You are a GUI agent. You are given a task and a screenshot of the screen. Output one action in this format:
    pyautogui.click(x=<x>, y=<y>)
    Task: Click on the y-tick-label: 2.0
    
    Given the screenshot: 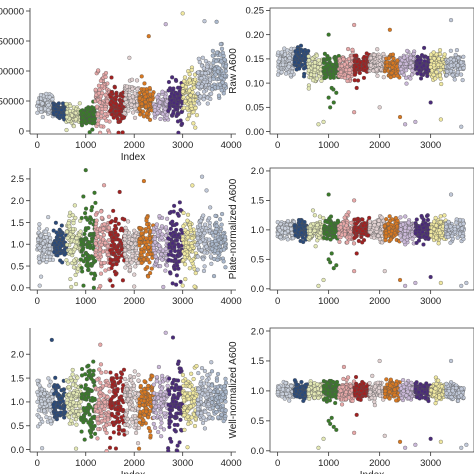 What is the action you would take?
    pyautogui.click(x=257, y=171)
    